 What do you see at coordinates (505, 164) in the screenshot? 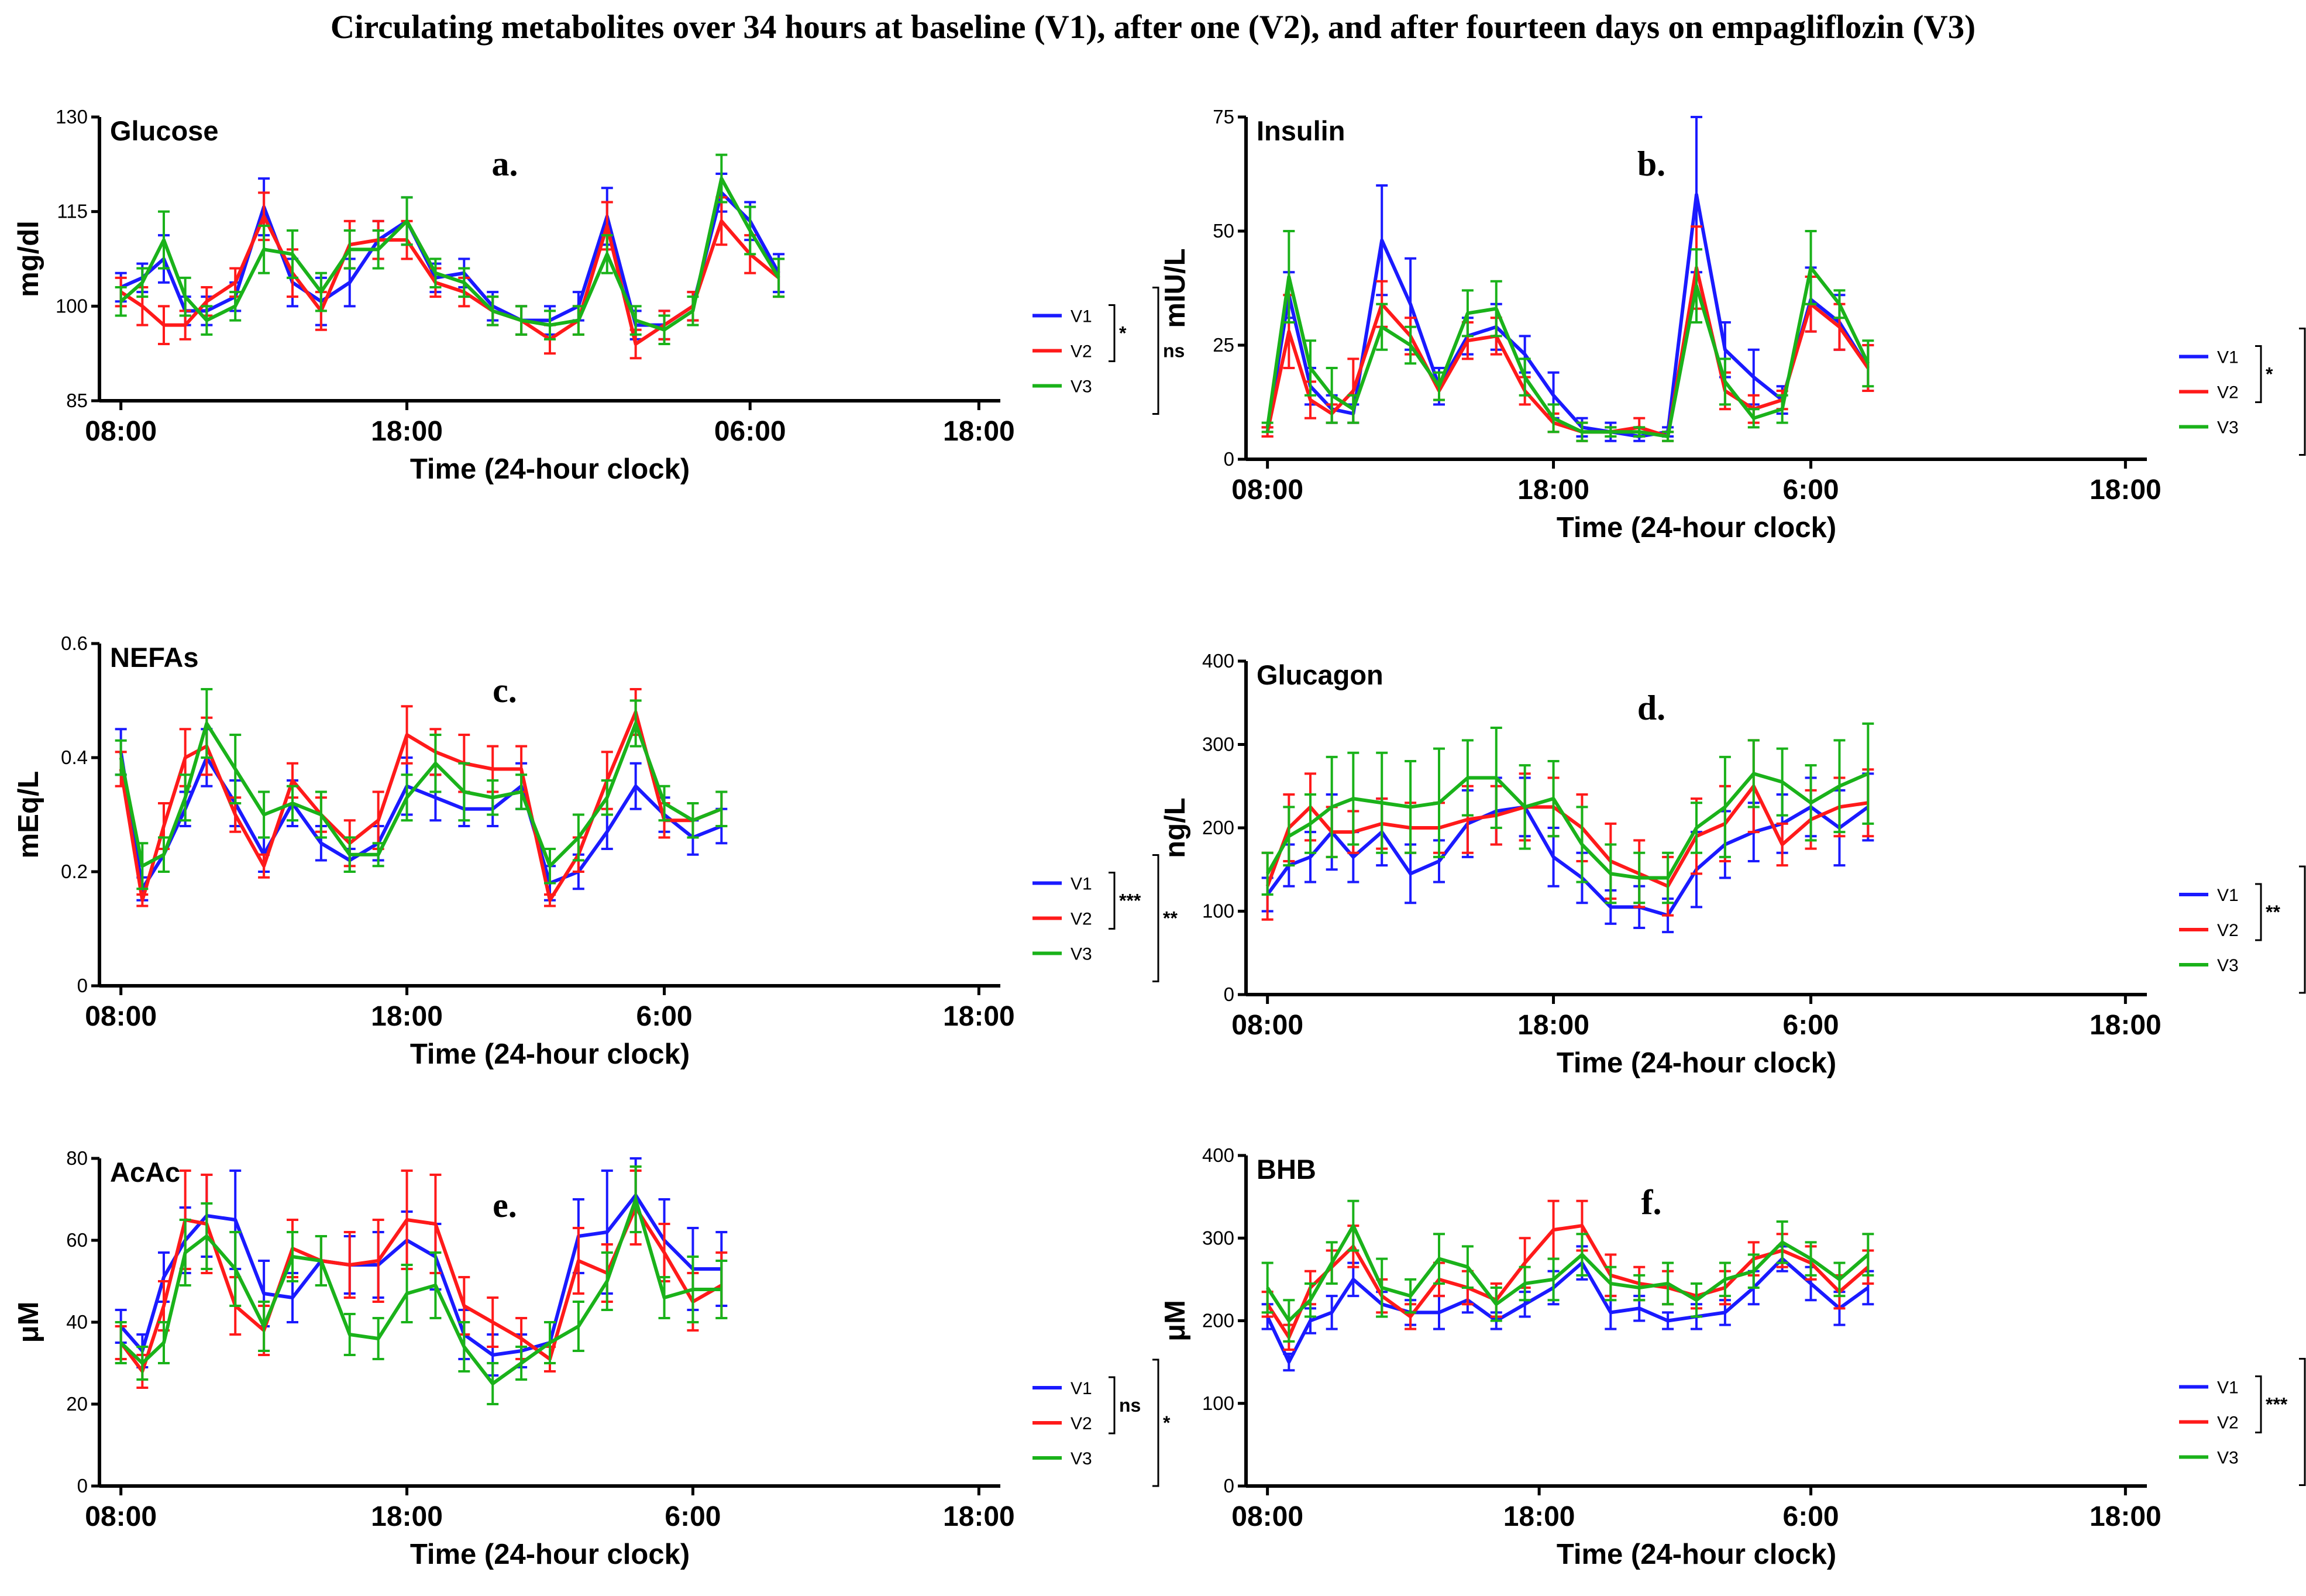
I see `panel-letter: a.` at bounding box center [505, 164].